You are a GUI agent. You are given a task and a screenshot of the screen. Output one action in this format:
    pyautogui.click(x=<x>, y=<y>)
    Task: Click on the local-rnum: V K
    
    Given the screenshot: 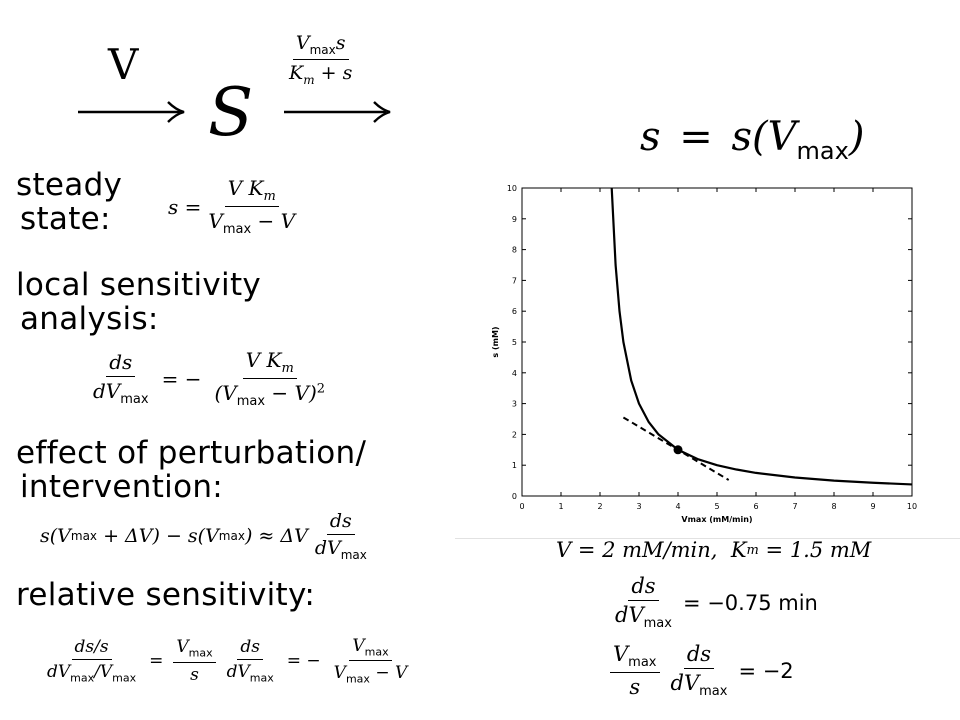 What is the action you would take?
    pyautogui.click(x=263, y=360)
    